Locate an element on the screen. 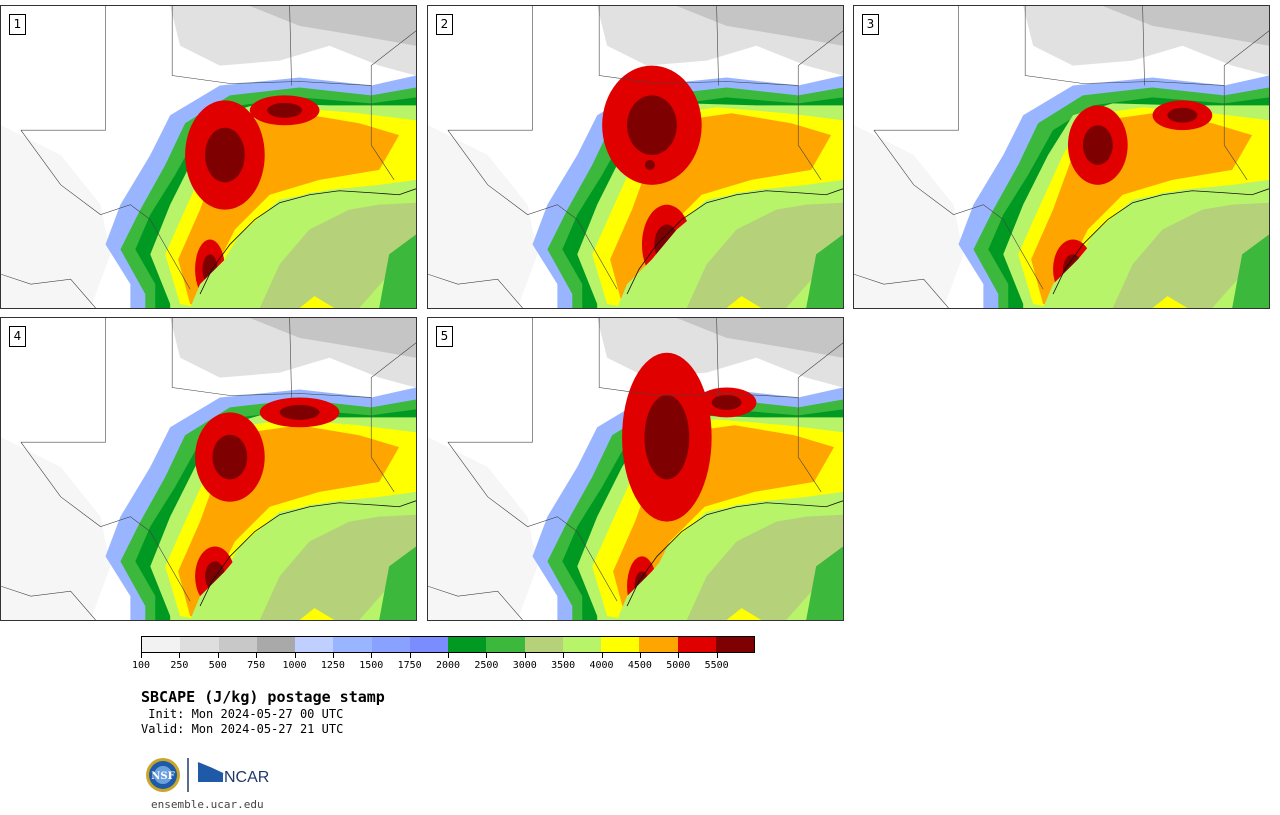  colorbar-ticks is located at coordinates (448, 655).